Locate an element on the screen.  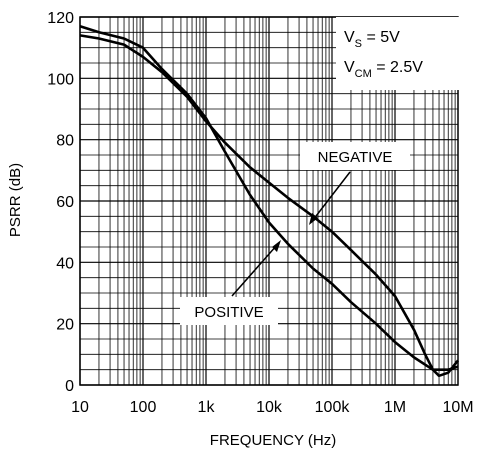
y-tick-label: 60 is located at coordinates (65, 202).